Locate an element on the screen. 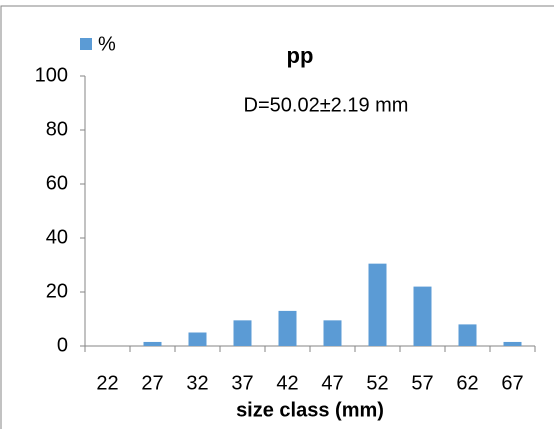 Image resolution: width=554 pixels, height=429 pixels. x-tick-label: 42 is located at coordinates (287, 383).